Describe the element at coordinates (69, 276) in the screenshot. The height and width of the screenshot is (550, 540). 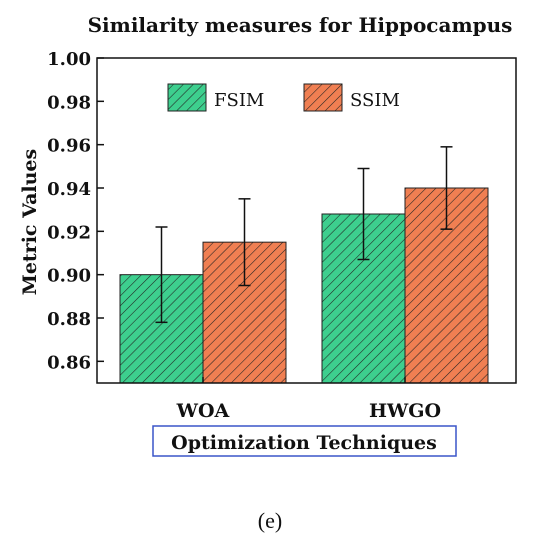
I see `y-tick-label: 0.90` at that location.